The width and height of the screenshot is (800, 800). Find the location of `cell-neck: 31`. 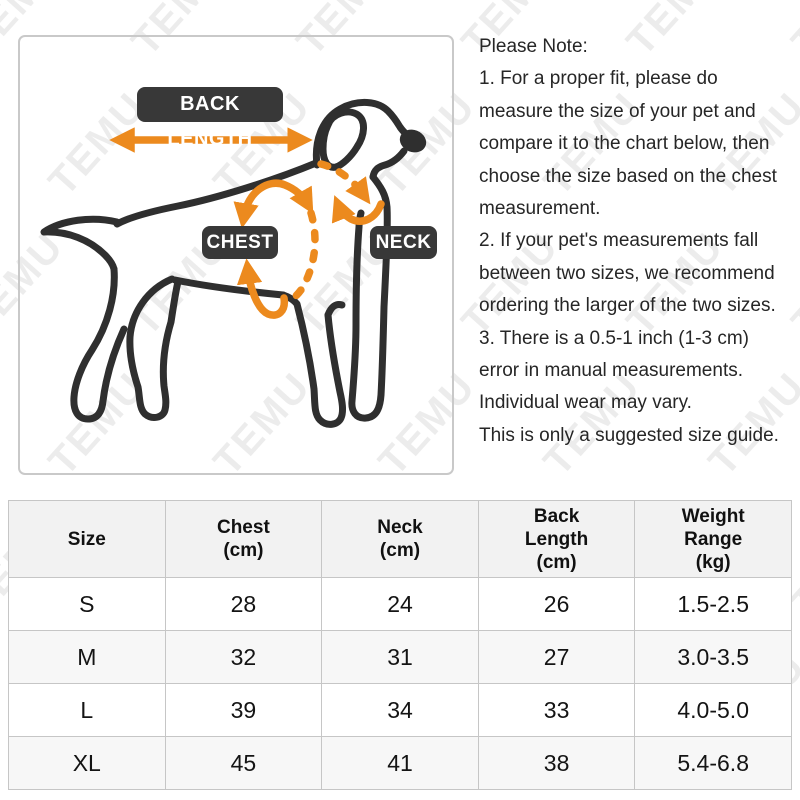

cell-neck: 31 is located at coordinates (400, 657).